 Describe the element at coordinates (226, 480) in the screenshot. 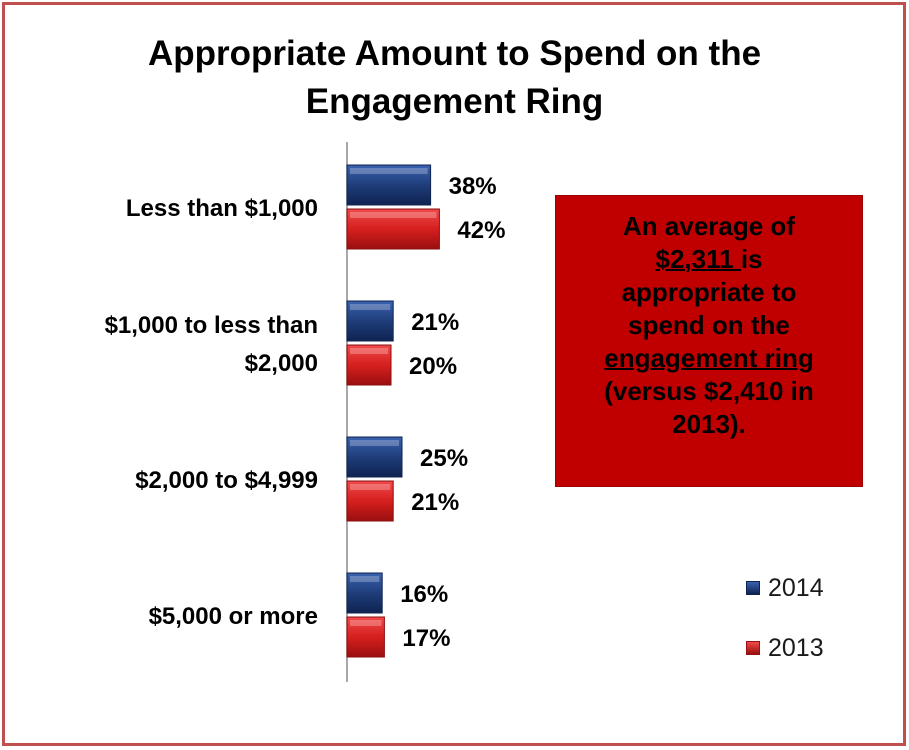

I see `category-label: $2,000 to $4,999` at that location.